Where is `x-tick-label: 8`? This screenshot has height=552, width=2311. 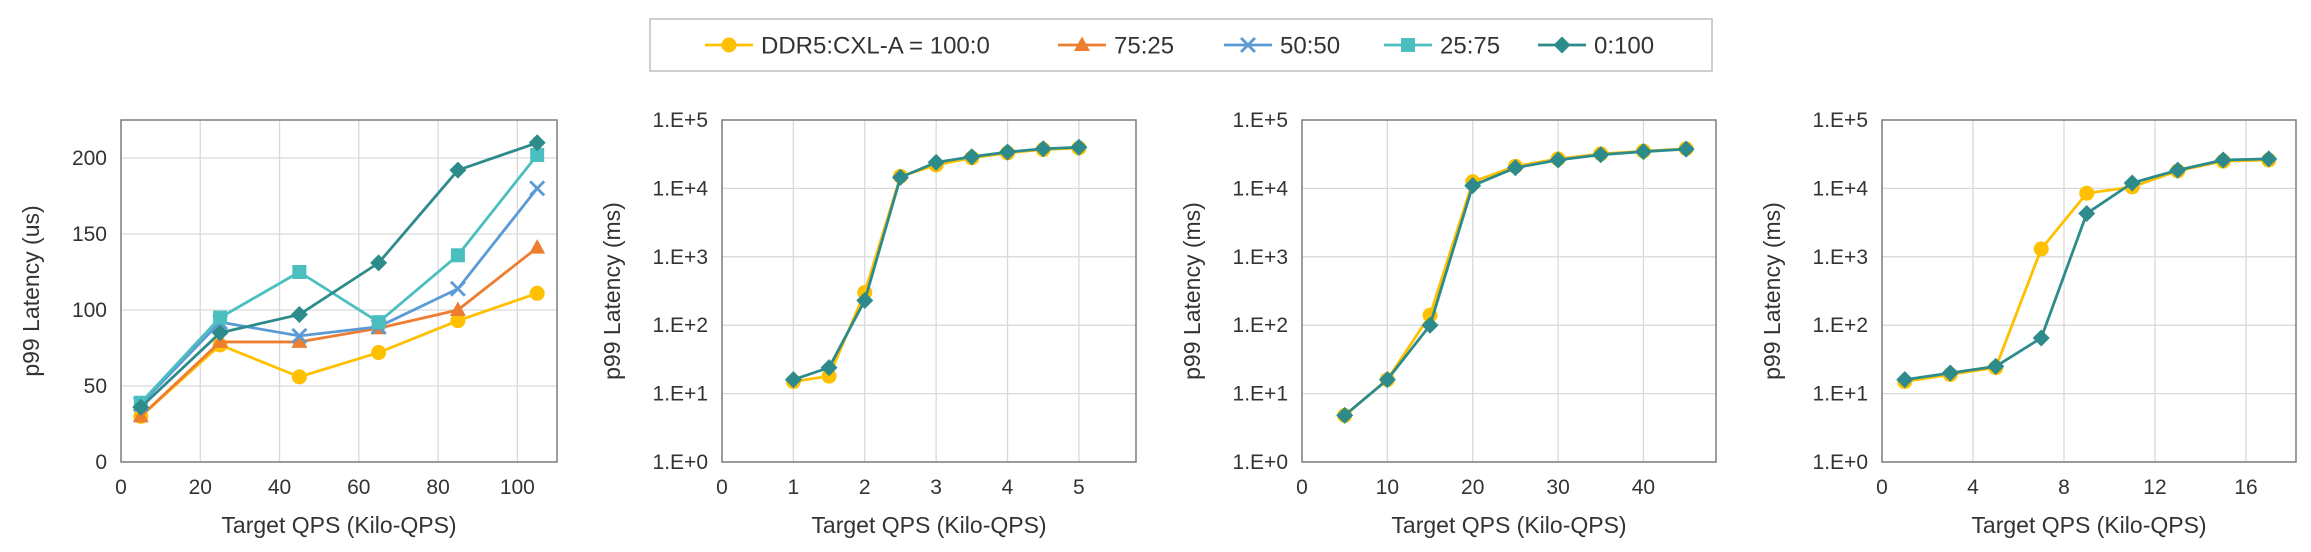 x-tick-label: 8 is located at coordinates (2064, 487).